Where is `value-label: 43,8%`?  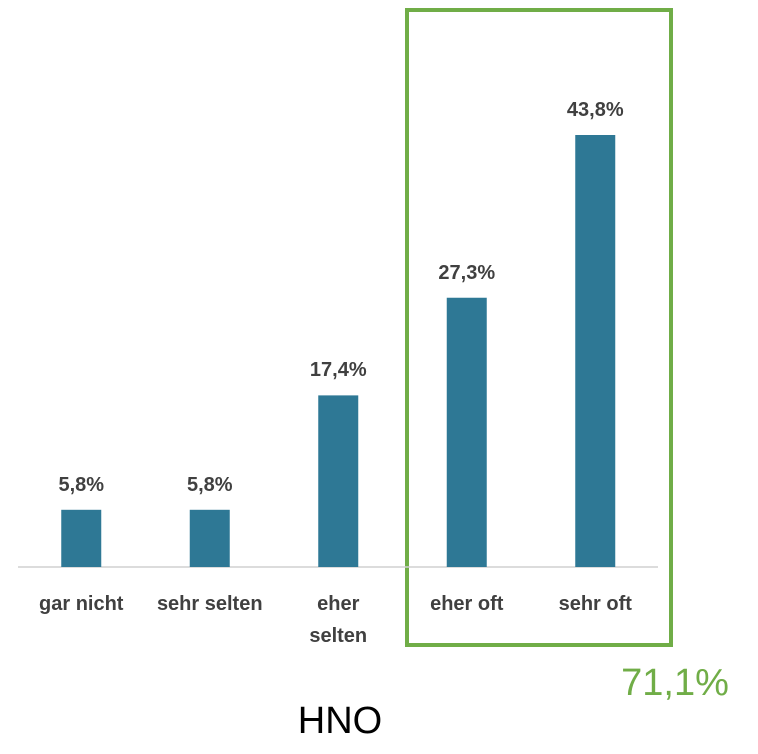
value-label: 43,8% is located at coordinates (595, 110).